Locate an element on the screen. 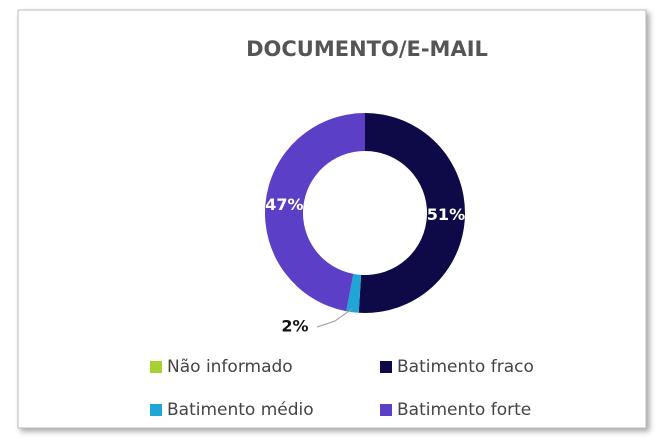 Image resolution: width=671 pixels, height=448 pixels. legend-label: Não informado is located at coordinates (230, 367).